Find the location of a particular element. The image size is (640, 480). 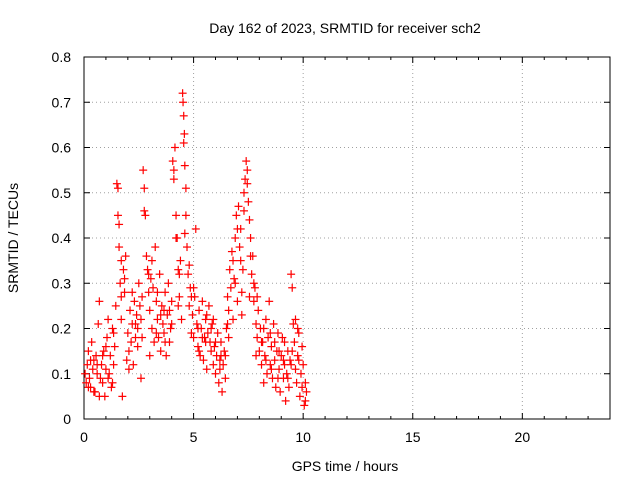

x-tick-label: 20 is located at coordinates (523, 437).